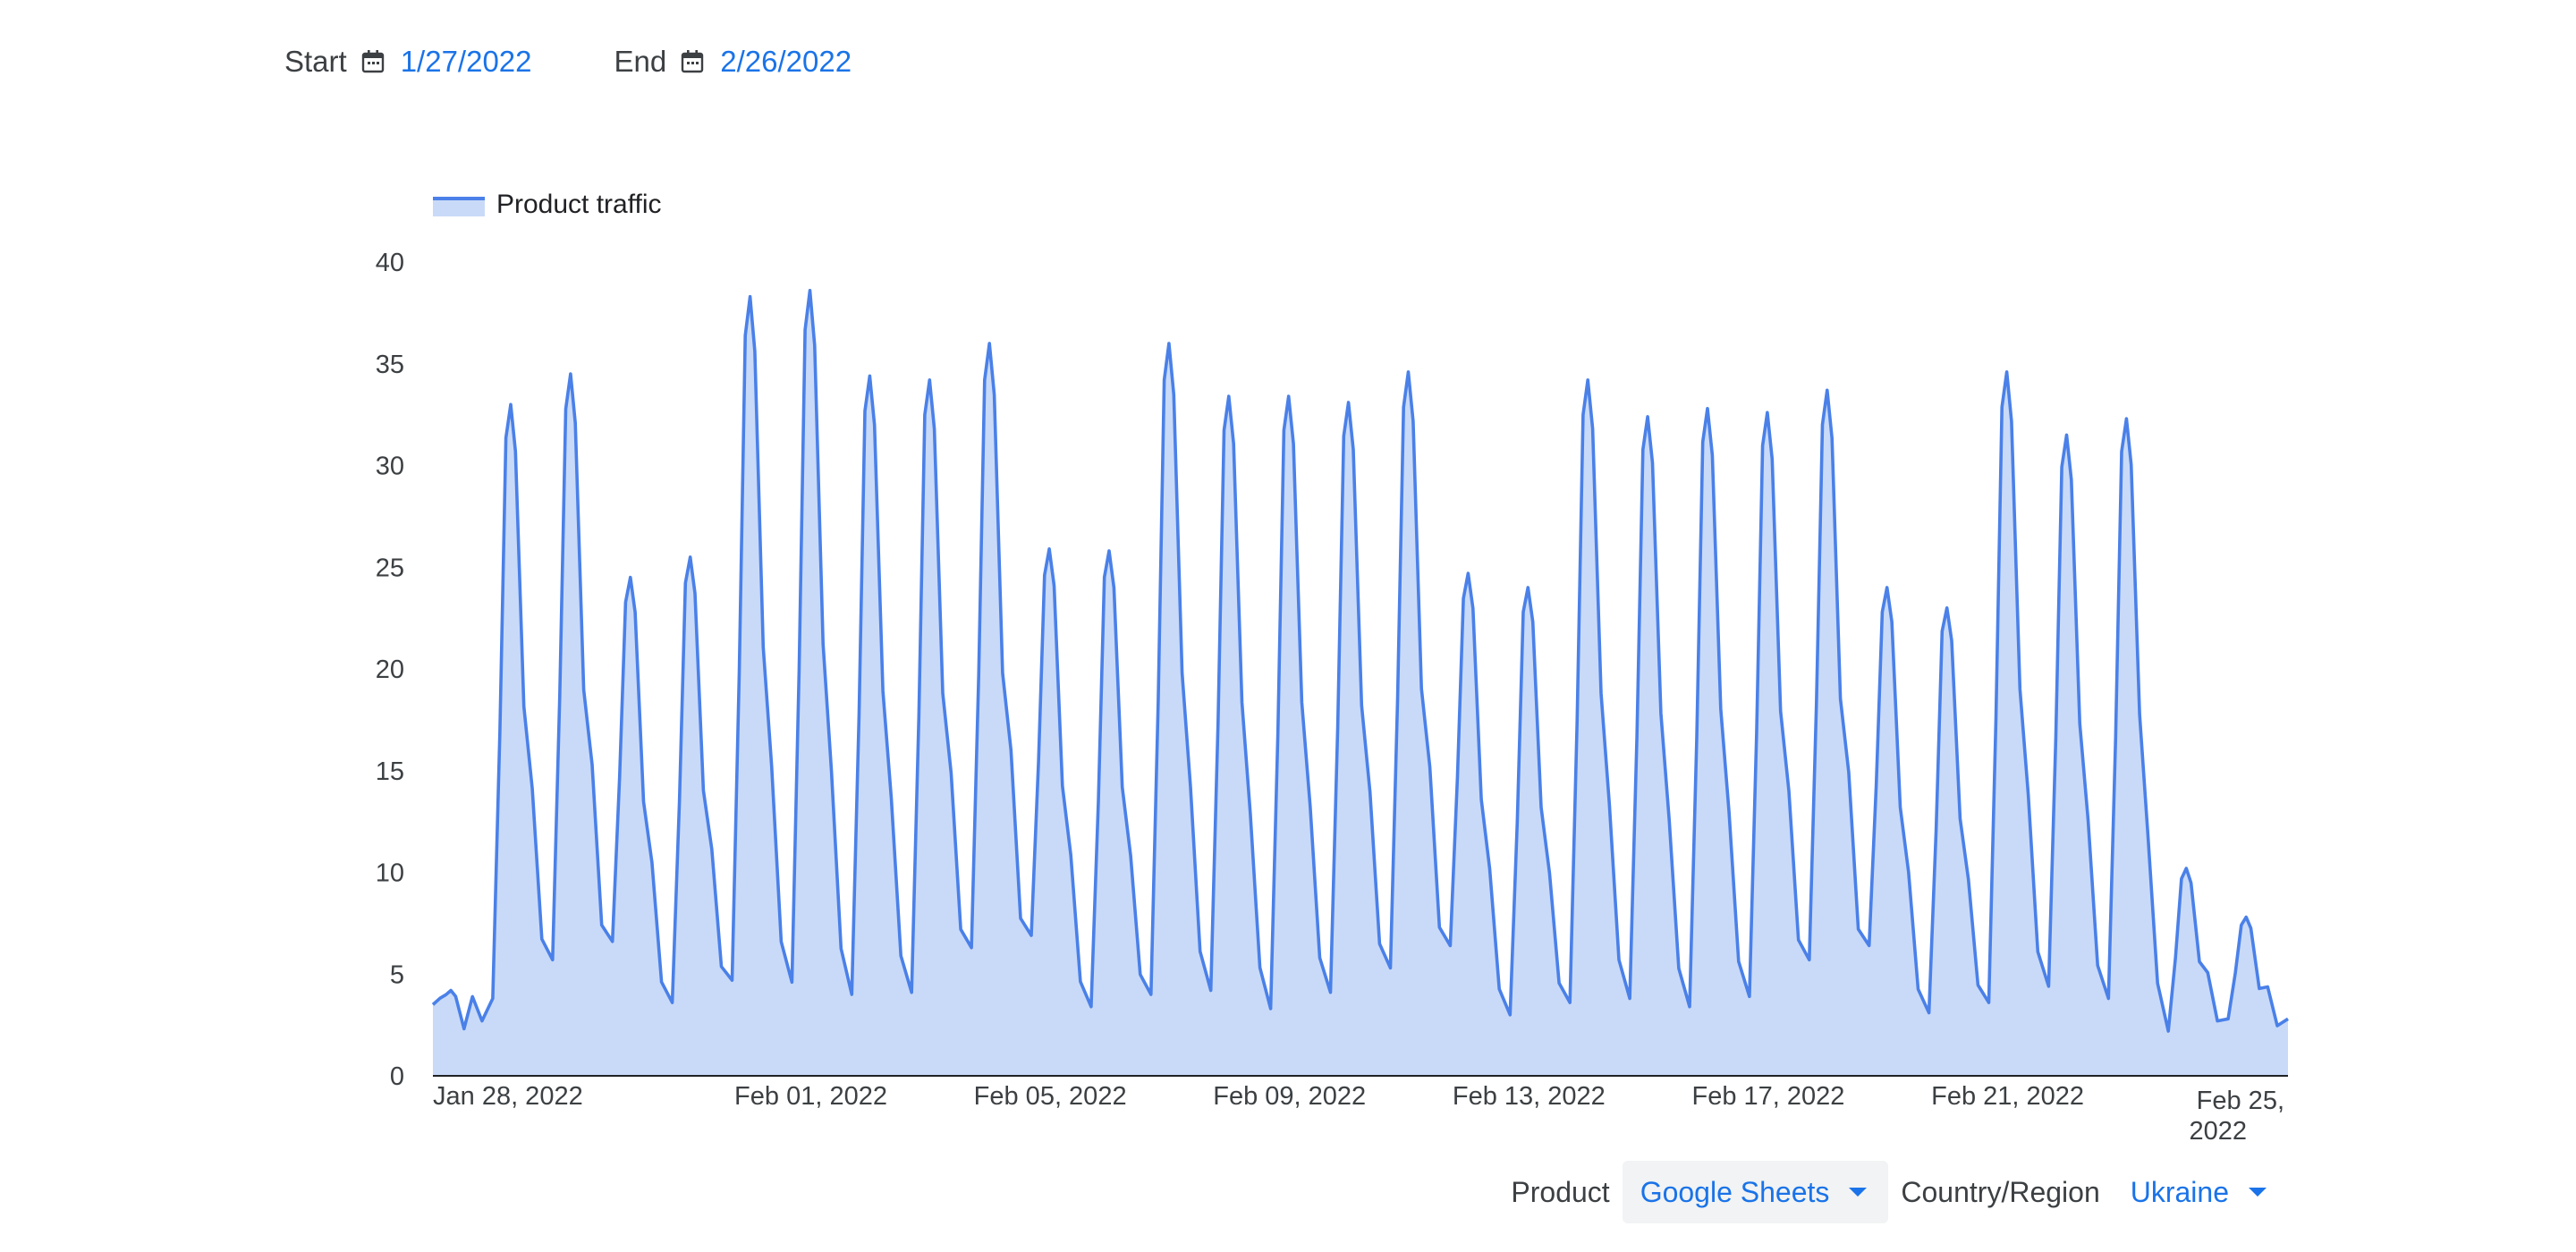  What do you see at coordinates (459, 208) in the screenshot?
I see `legend-swatch` at bounding box center [459, 208].